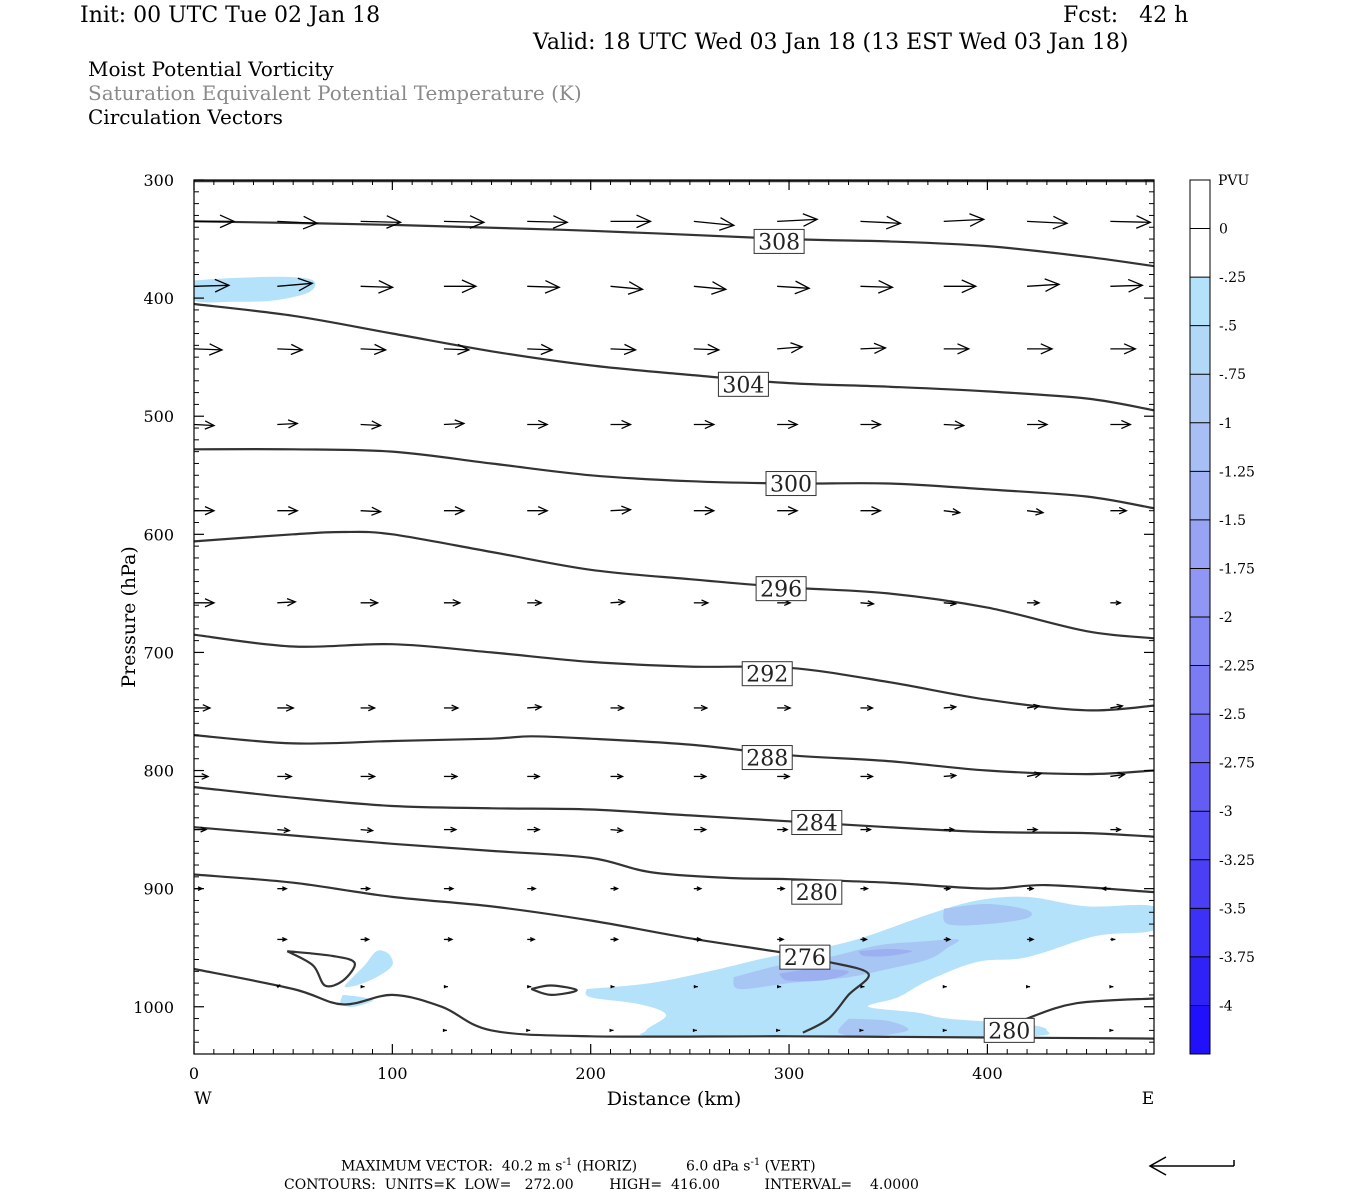  I want to click on contour-label: 308, so click(779, 242).